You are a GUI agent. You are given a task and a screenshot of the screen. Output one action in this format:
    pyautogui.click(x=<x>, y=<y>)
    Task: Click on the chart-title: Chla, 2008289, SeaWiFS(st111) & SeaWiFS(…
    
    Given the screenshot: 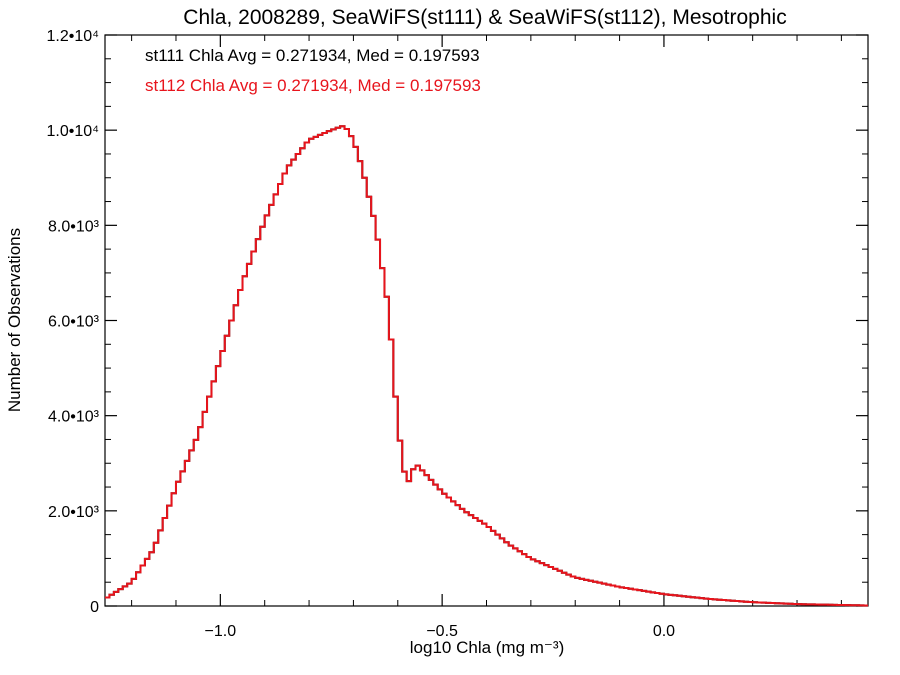 What is the action you would take?
    pyautogui.click(x=484, y=17)
    